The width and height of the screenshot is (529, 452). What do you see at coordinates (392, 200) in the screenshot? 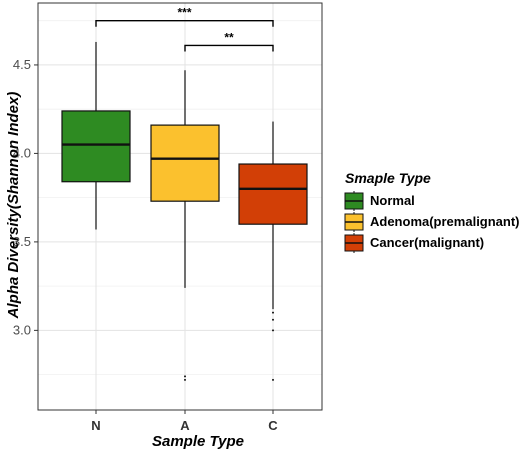
I see `legend-label: Normal` at bounding box center [392, 200].